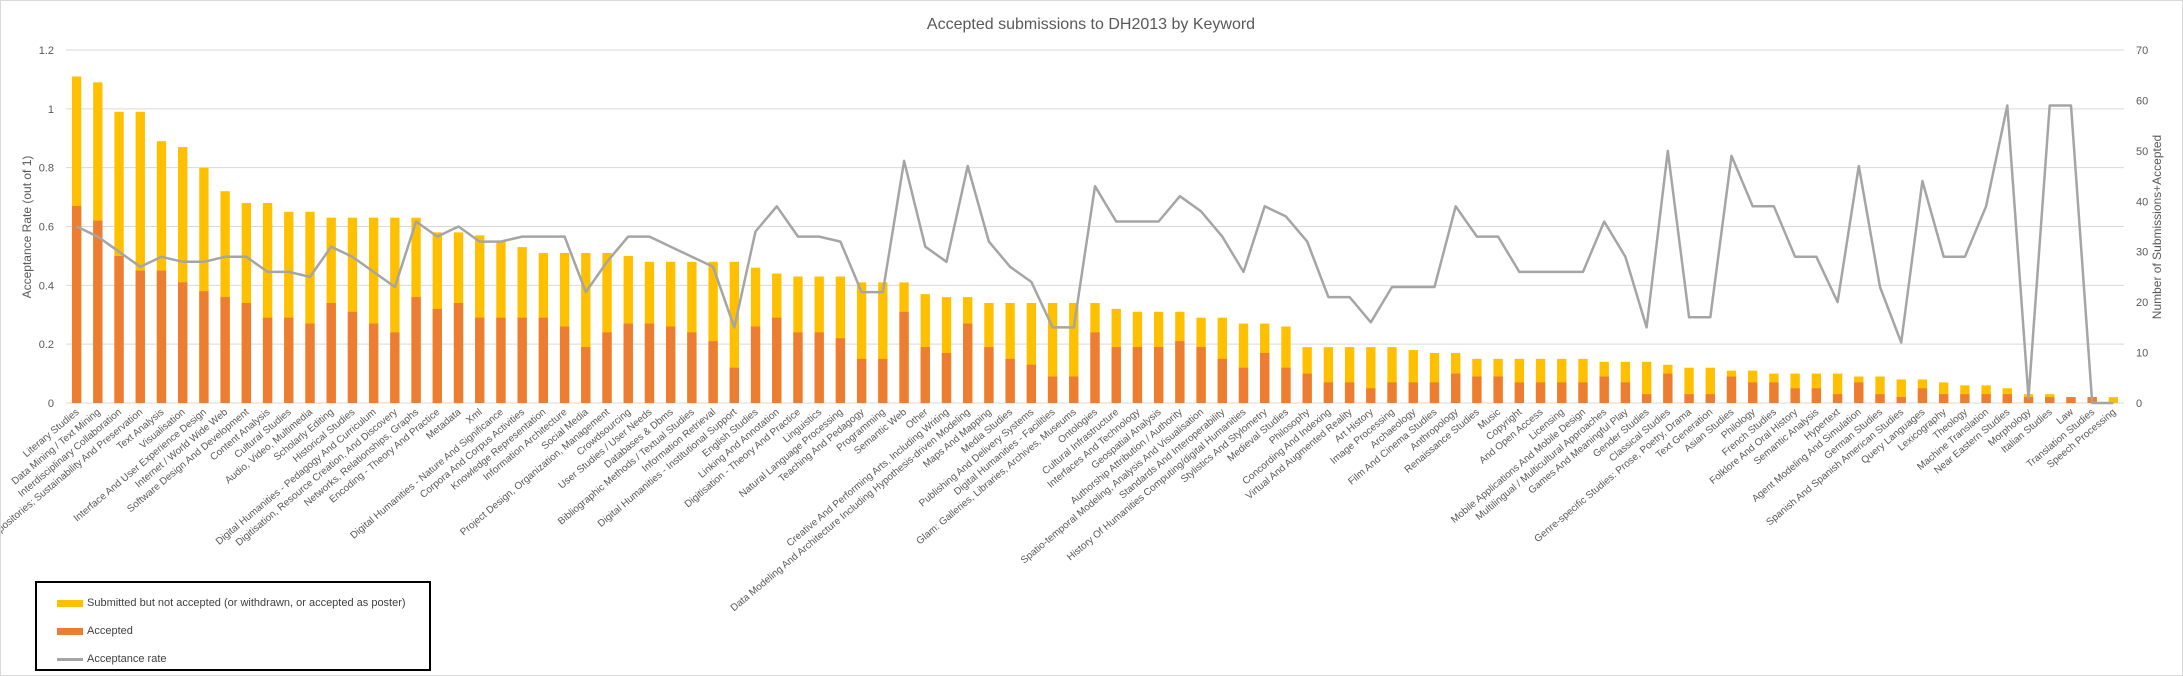  Describe the element at coordinates (110, 631) in the screenshot. I see `legend-label-accepted: Accepted` at that location.